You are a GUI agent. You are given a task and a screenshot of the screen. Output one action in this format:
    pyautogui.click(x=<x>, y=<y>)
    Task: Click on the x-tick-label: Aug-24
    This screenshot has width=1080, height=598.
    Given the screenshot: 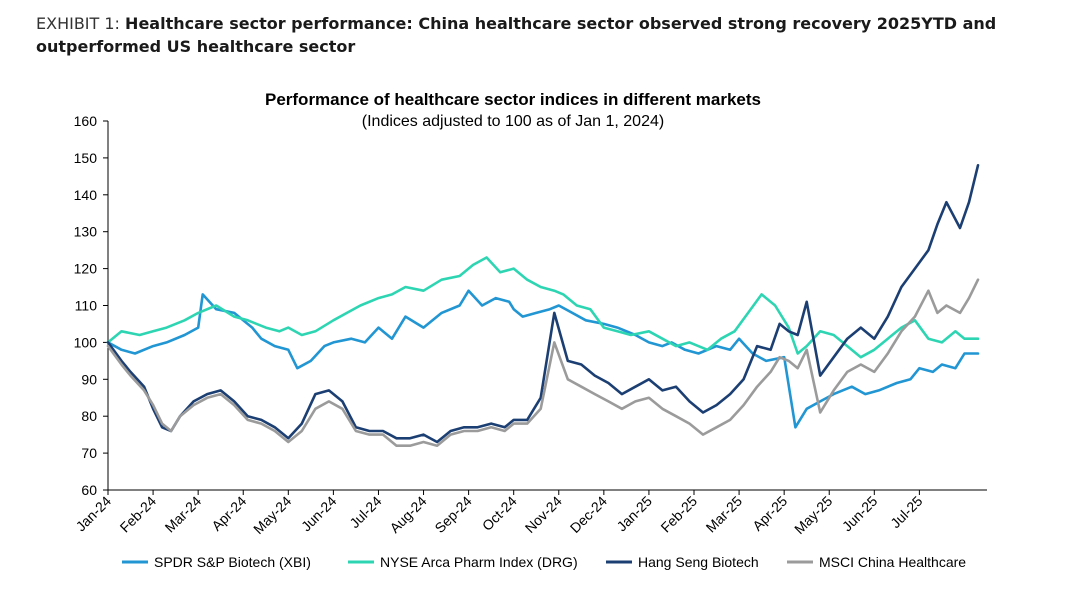 What is the action you would take?
    pyautogui.click(x=407, y=514)
    